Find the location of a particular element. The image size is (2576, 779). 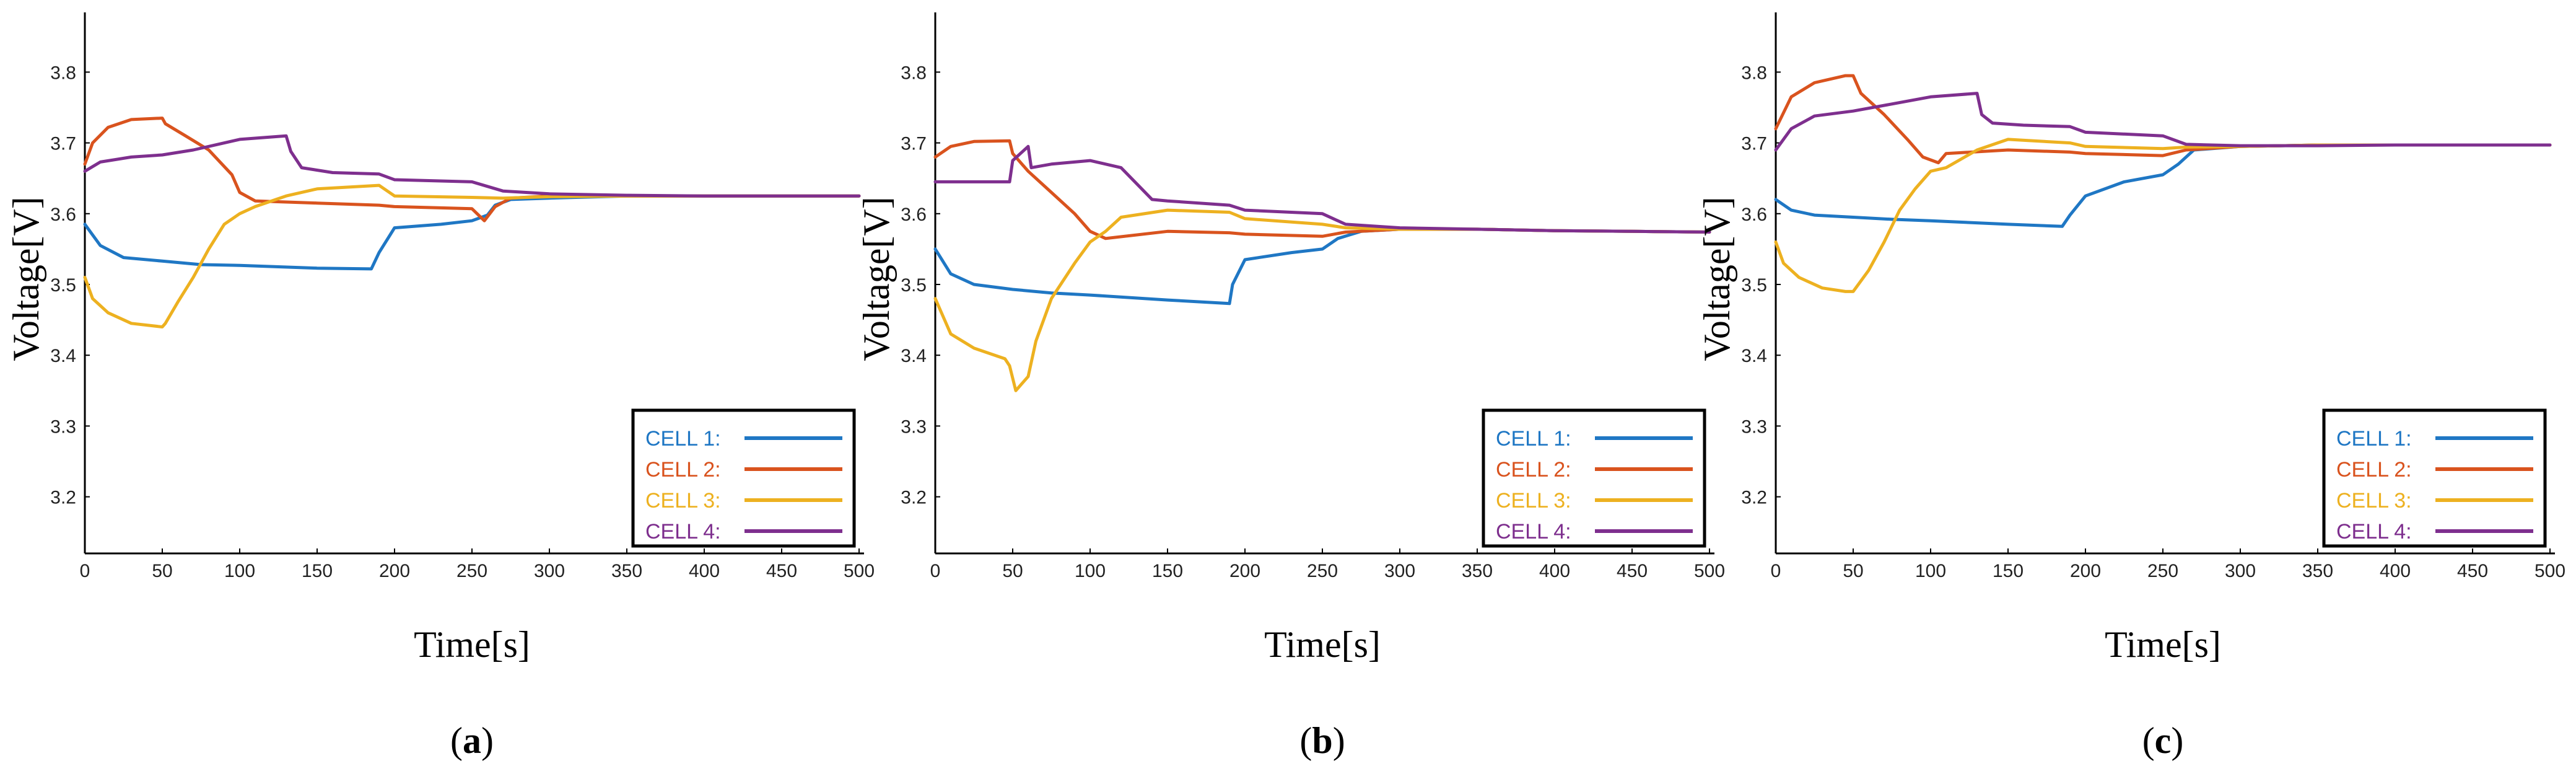

panel-label: (a) is located at coordinates (472, 740).